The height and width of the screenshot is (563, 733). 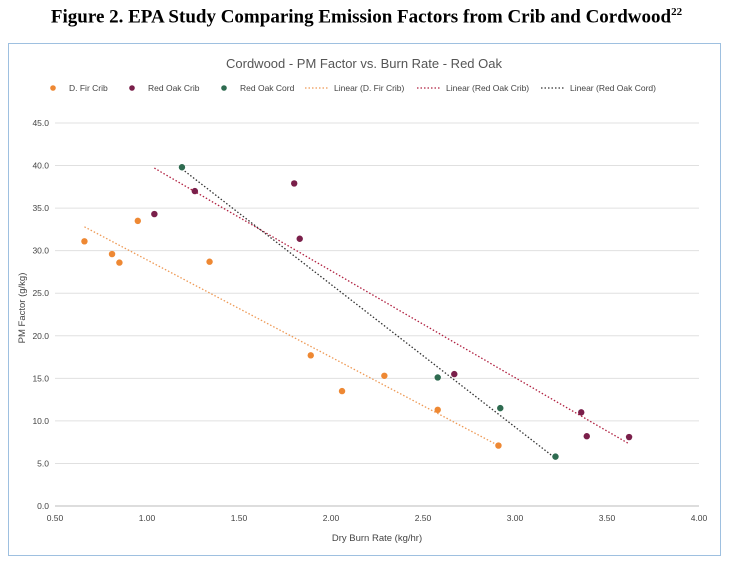 What do you see at coordinates (607, 518) in the screenshot?
I see `x-tick-label: 3.50` at bounding box center [607, 518].